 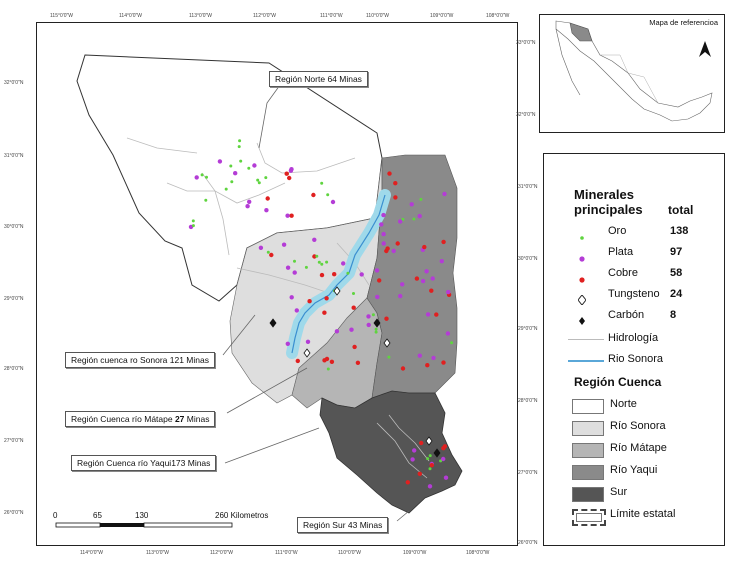 What do you see at coordinates (264, 16) in the screenshot?
I see `tick-top-3: 112°0'0"W` at bounding box center [264, 16].